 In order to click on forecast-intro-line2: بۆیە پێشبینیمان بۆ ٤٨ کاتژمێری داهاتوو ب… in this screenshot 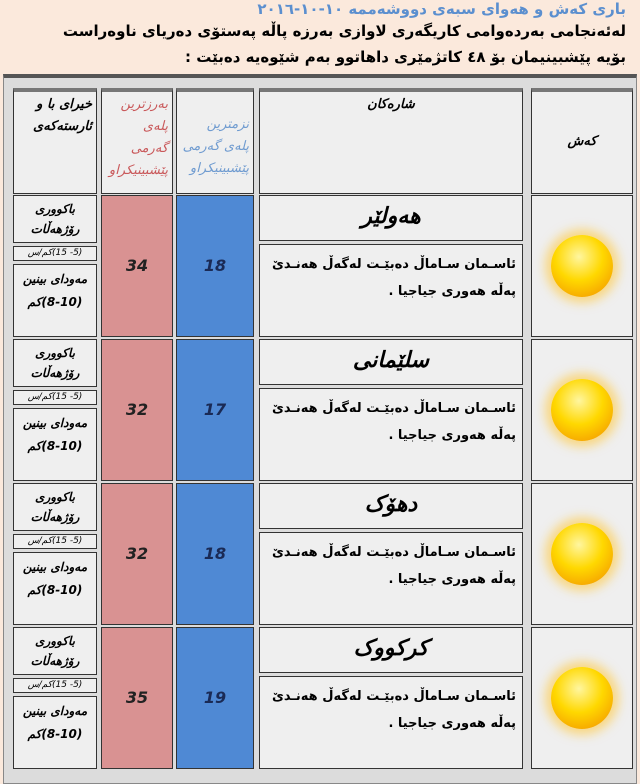, I will do `click(405, 57)`.